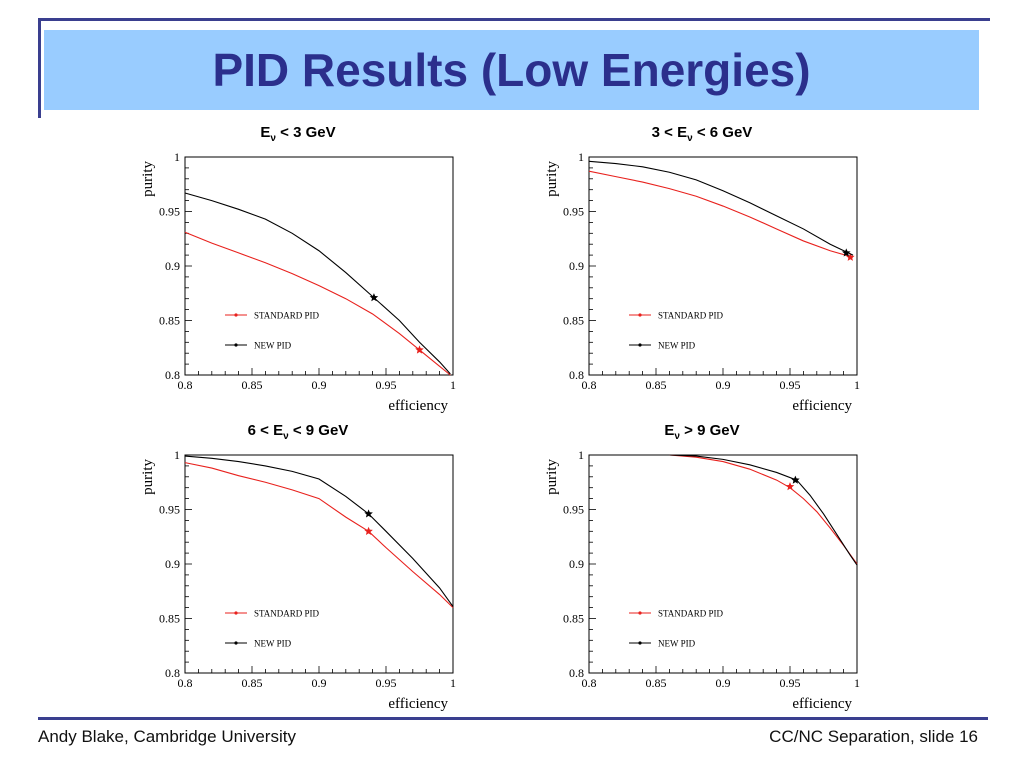 This screenshot has height=768, width=1024. What do you see at coordinates (167, 736) in the screenshot?
I see `footer-author: Andy Blake, Cambridge University` at bounding box center [167, 736].